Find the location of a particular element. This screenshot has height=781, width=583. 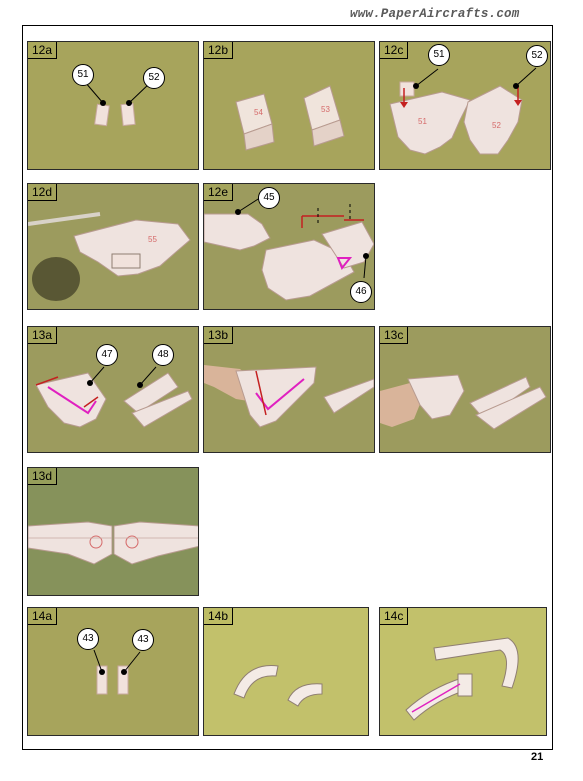

page-number: 21 is located at coordinates (537, 757).